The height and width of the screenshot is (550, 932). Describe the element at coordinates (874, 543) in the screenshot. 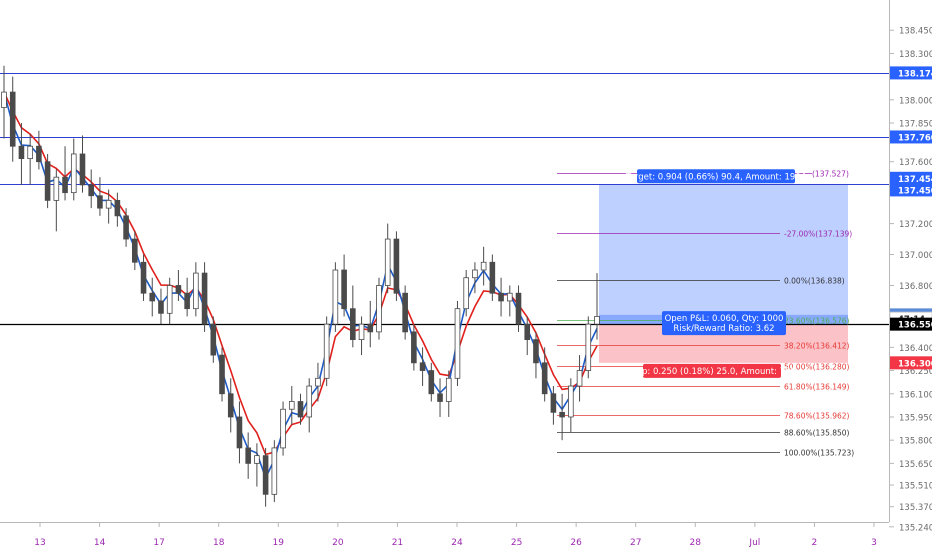

I see `time-tick-label: 3` at that location.